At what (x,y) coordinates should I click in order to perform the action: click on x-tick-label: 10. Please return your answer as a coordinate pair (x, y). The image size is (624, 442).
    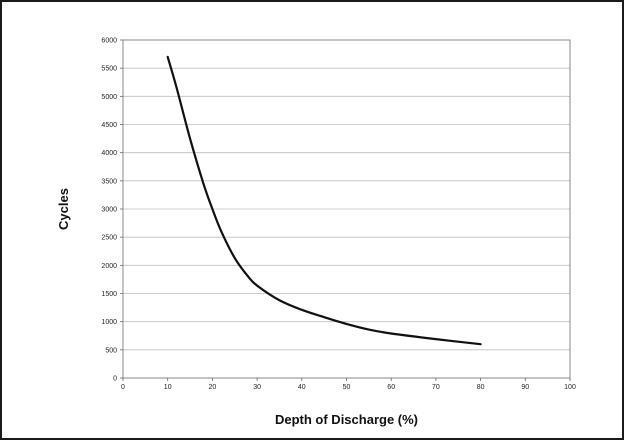
    Looking at the image, I should click on (168, 387).